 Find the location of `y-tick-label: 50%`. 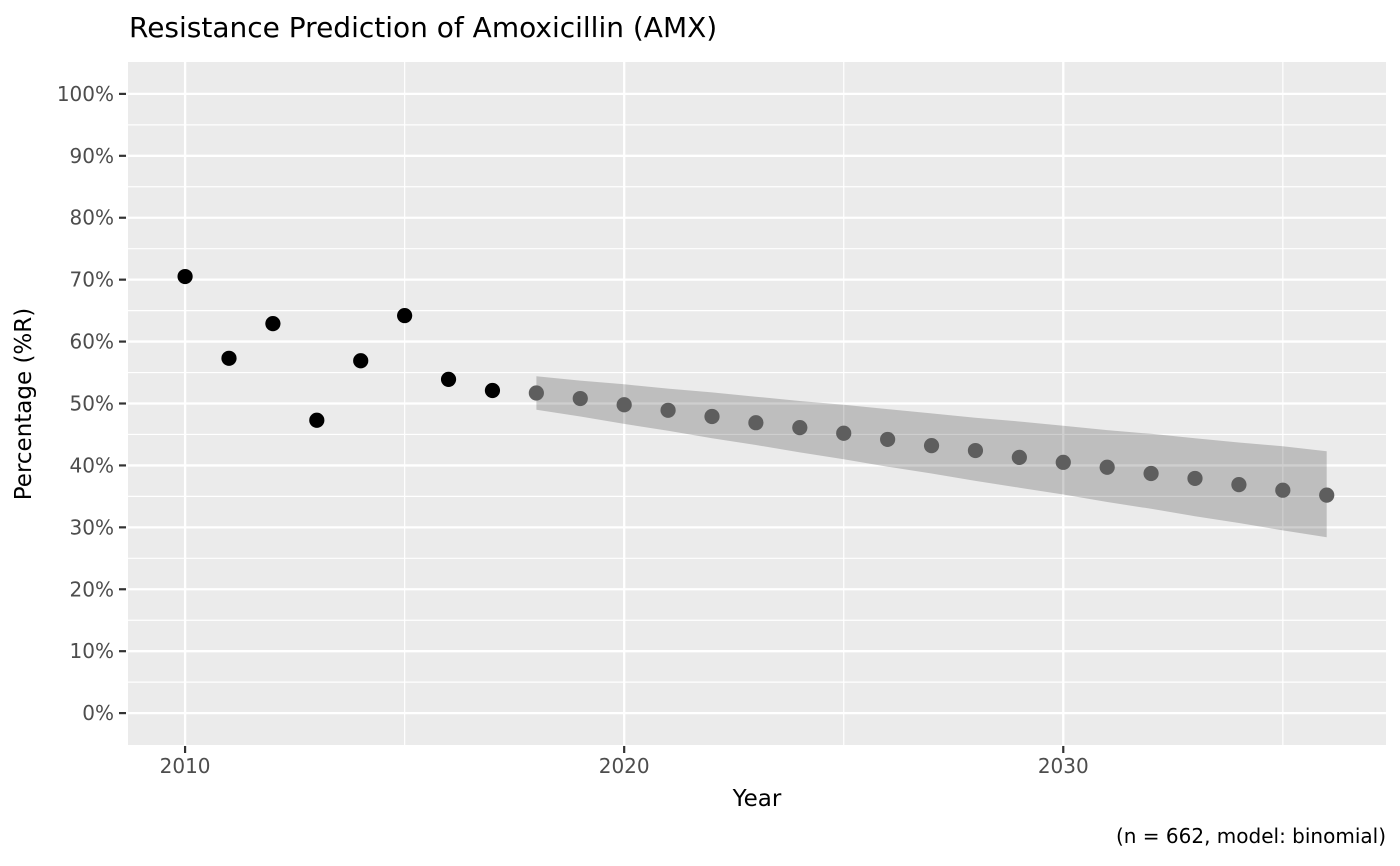

y-tick-label: 50% is located at coordinates (92, 404).